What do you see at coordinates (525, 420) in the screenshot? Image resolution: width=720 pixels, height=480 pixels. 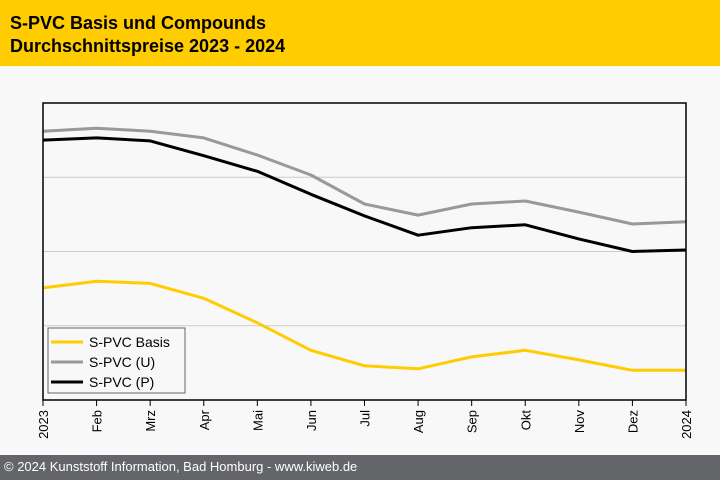 I see `x-tick-label: Okt` at bounding box center [525, 420].